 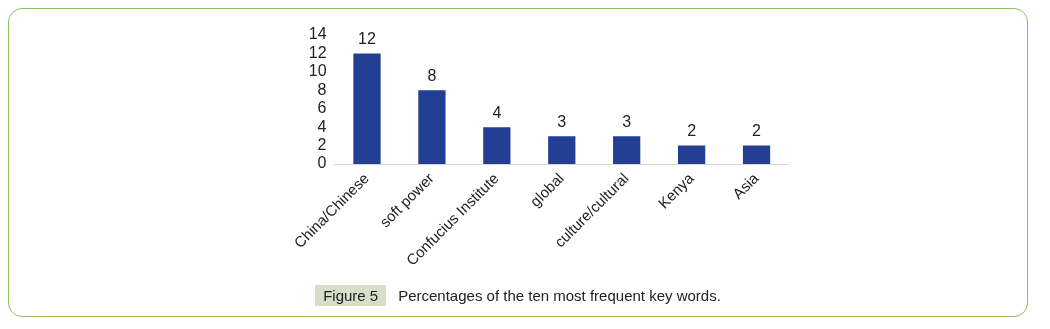 What do you see at coordinates (322, 89) in the screenshot?
I see `y-tick-label: 8` at bounding box center [322, 89].